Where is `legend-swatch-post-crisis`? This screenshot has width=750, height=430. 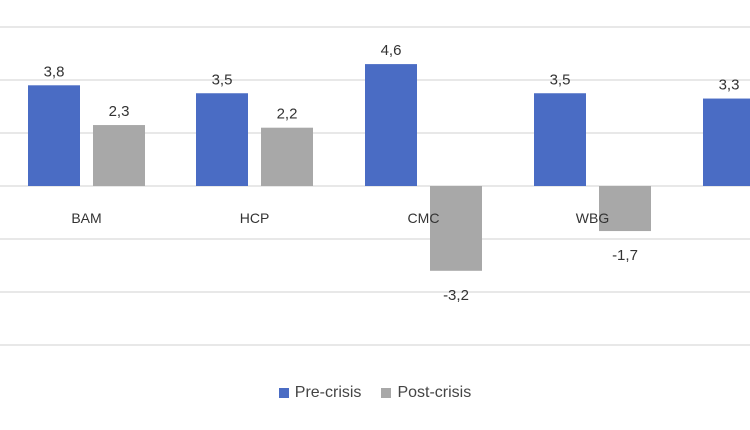
legend-swatch-post-crisis is located at coordinates (386, 393).